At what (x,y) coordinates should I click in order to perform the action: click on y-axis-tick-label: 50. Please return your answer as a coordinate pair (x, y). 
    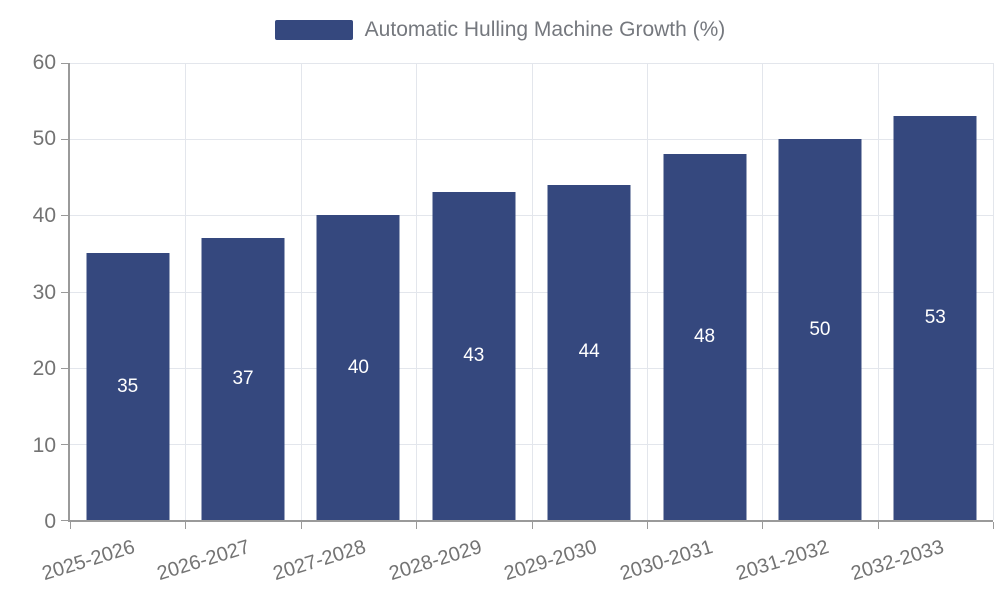
    Looking at the image, I should click on (44, 139).